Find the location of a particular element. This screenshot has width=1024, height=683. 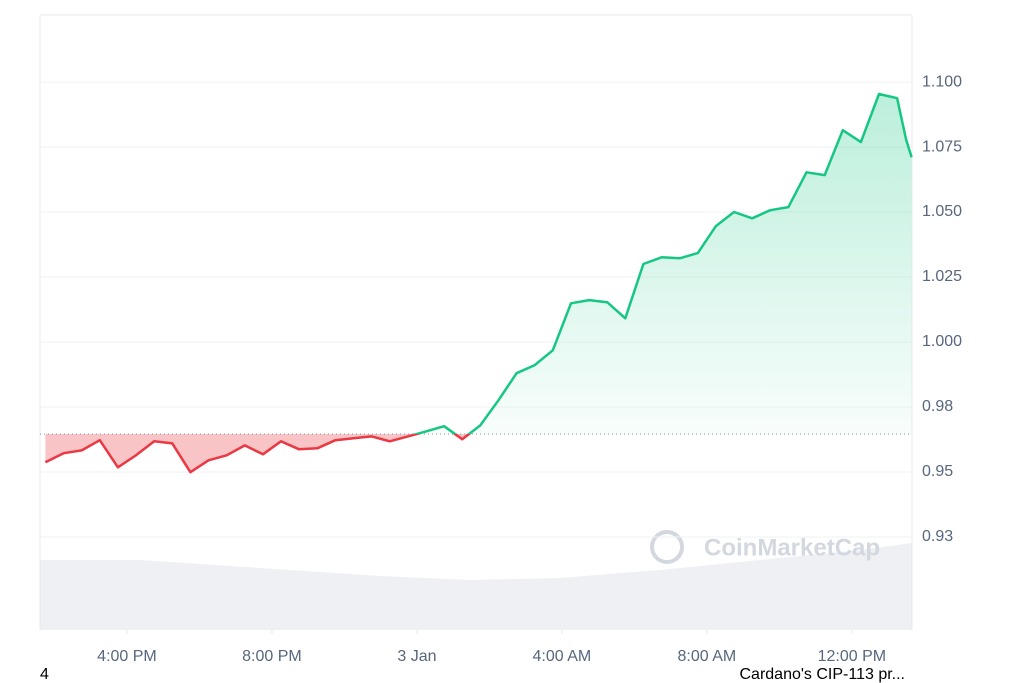

y-tick-label: 1.075 is located at coordinates (942, 146).